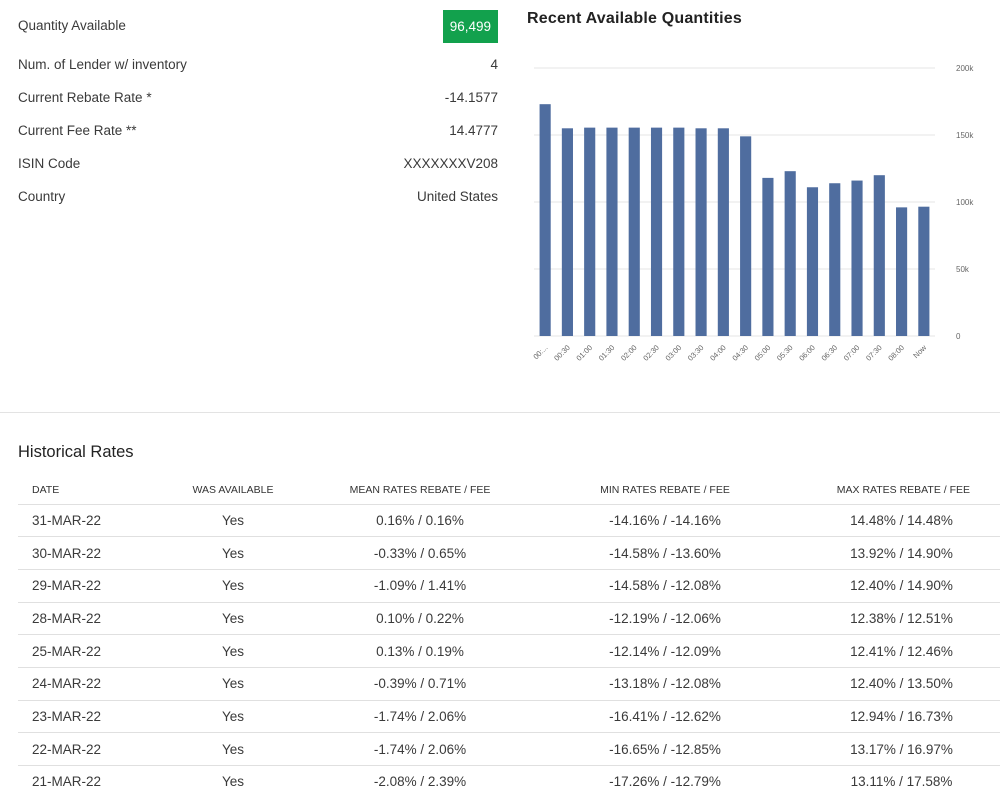 Image resolution: width=1000 pixels, height=798 pixels. What do you see at coordinates (958, 336) in the screenshot?
I see `y-tick-label: 0` at bounding box center [958, 336].